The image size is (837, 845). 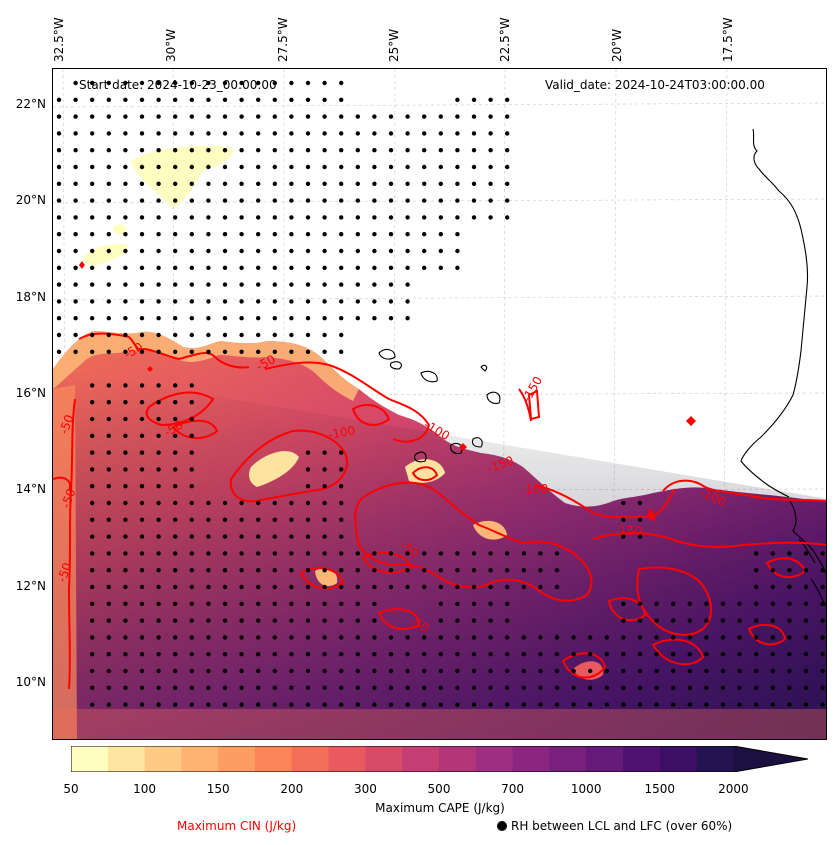 I want to click on lat-label: 12°N, so click(x=30, y=586).